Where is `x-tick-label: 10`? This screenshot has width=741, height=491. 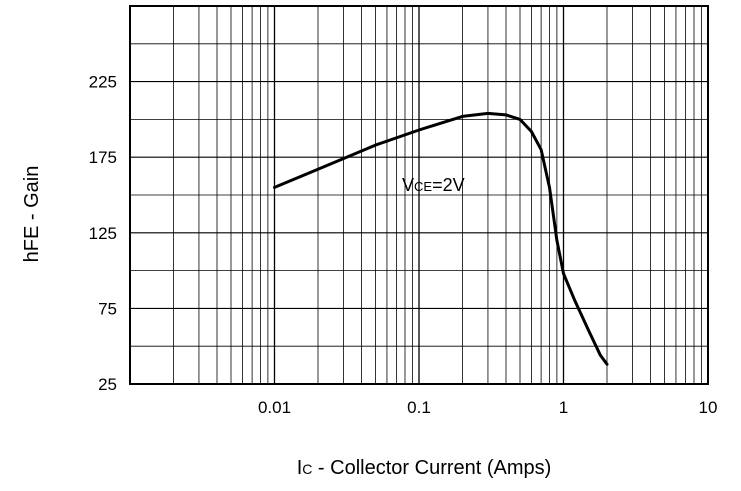 x-tick-label: 10 is located at coordinates (708, 407).